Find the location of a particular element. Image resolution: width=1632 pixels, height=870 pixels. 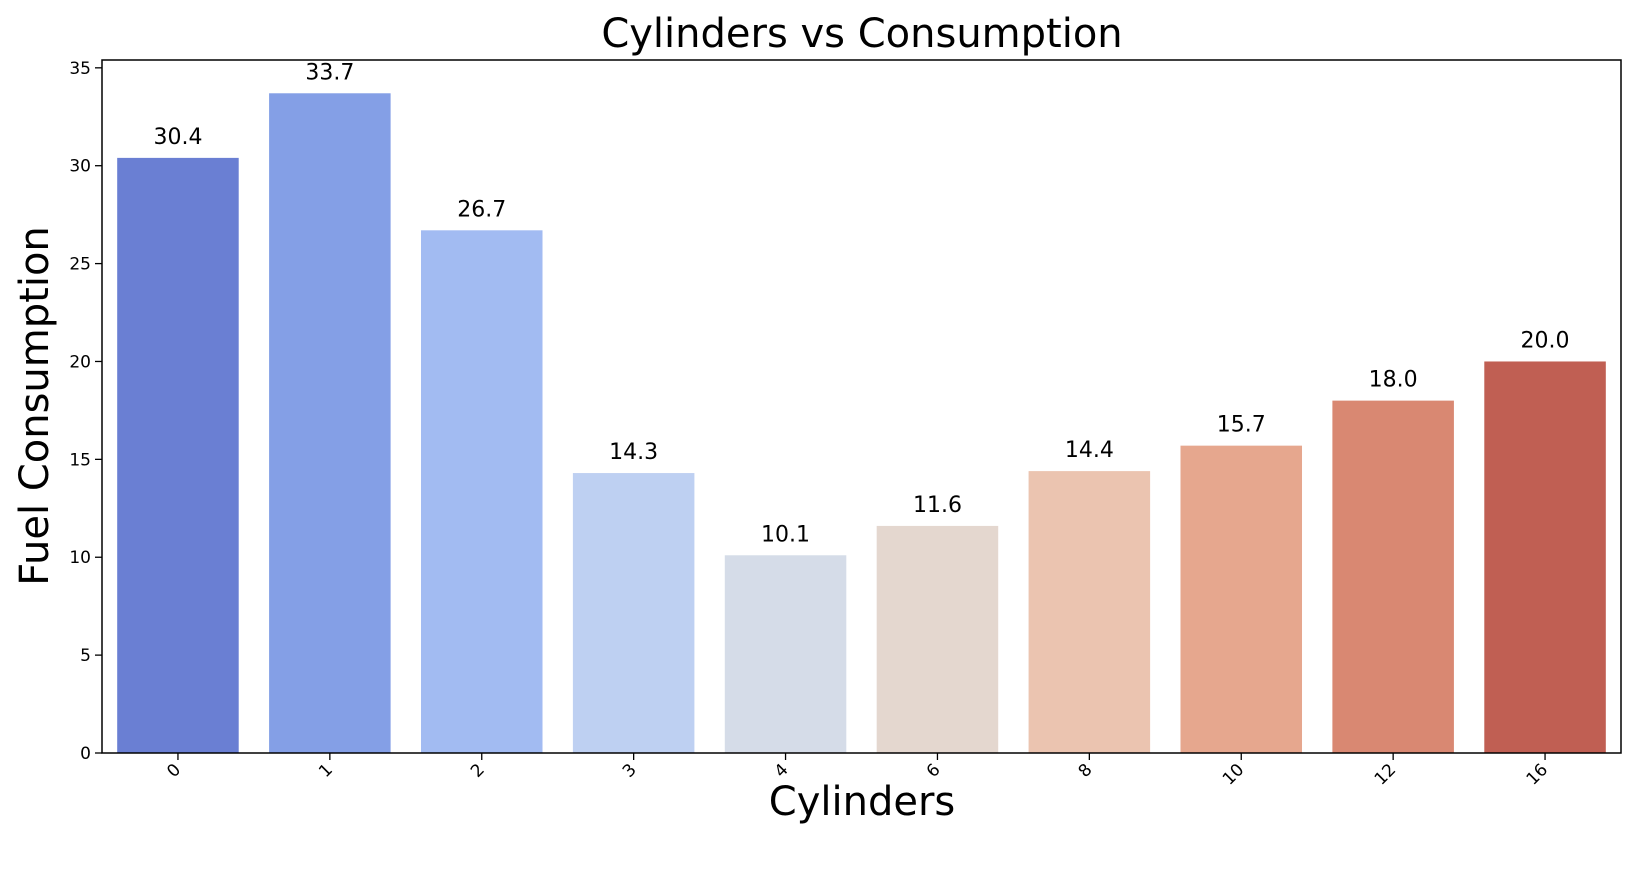

x-tick-label: 1 is located at coordinates (326, 771).